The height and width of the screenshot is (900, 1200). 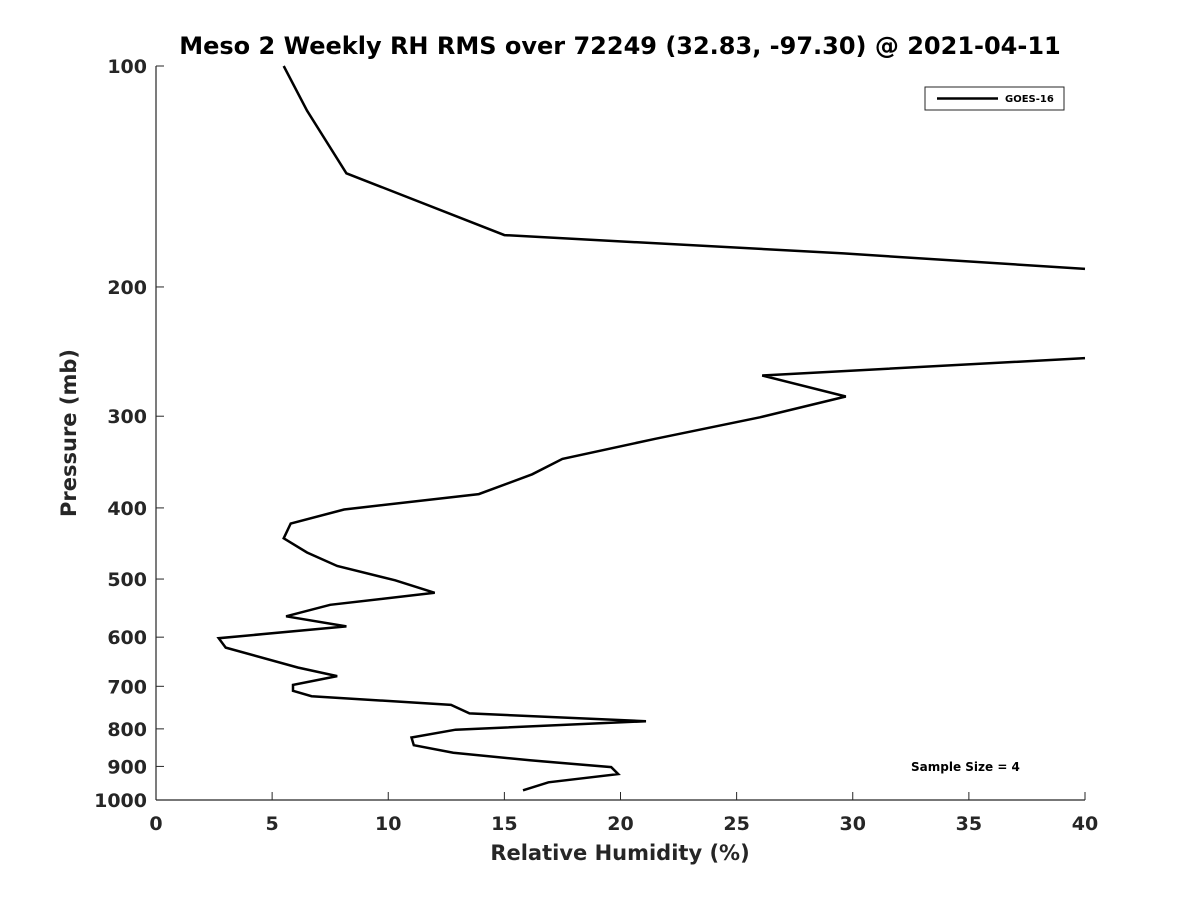 What do you see at coordinates (388, 824) in the screenshot?
I see `x-tick-label: 10` at bounding box center [388, 824].